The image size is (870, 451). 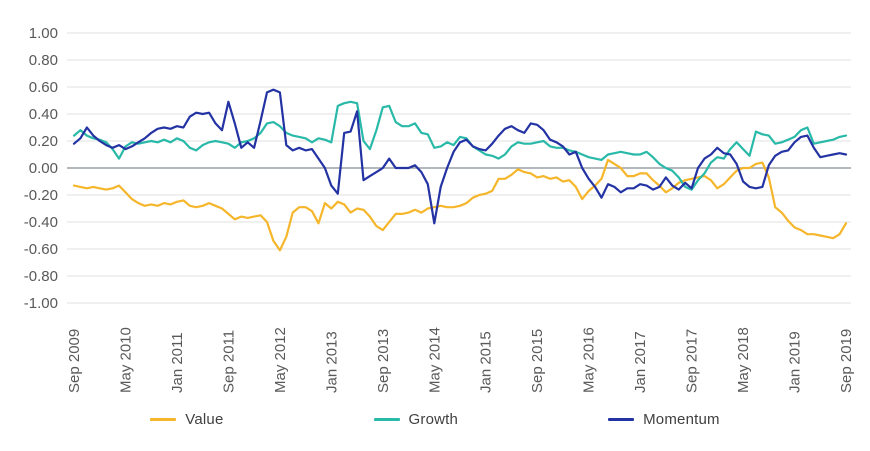 What do you see at coordinates (621, 419) in the screenshot?
I see `momentum-series-swatch` at bounding box center [621, 419].